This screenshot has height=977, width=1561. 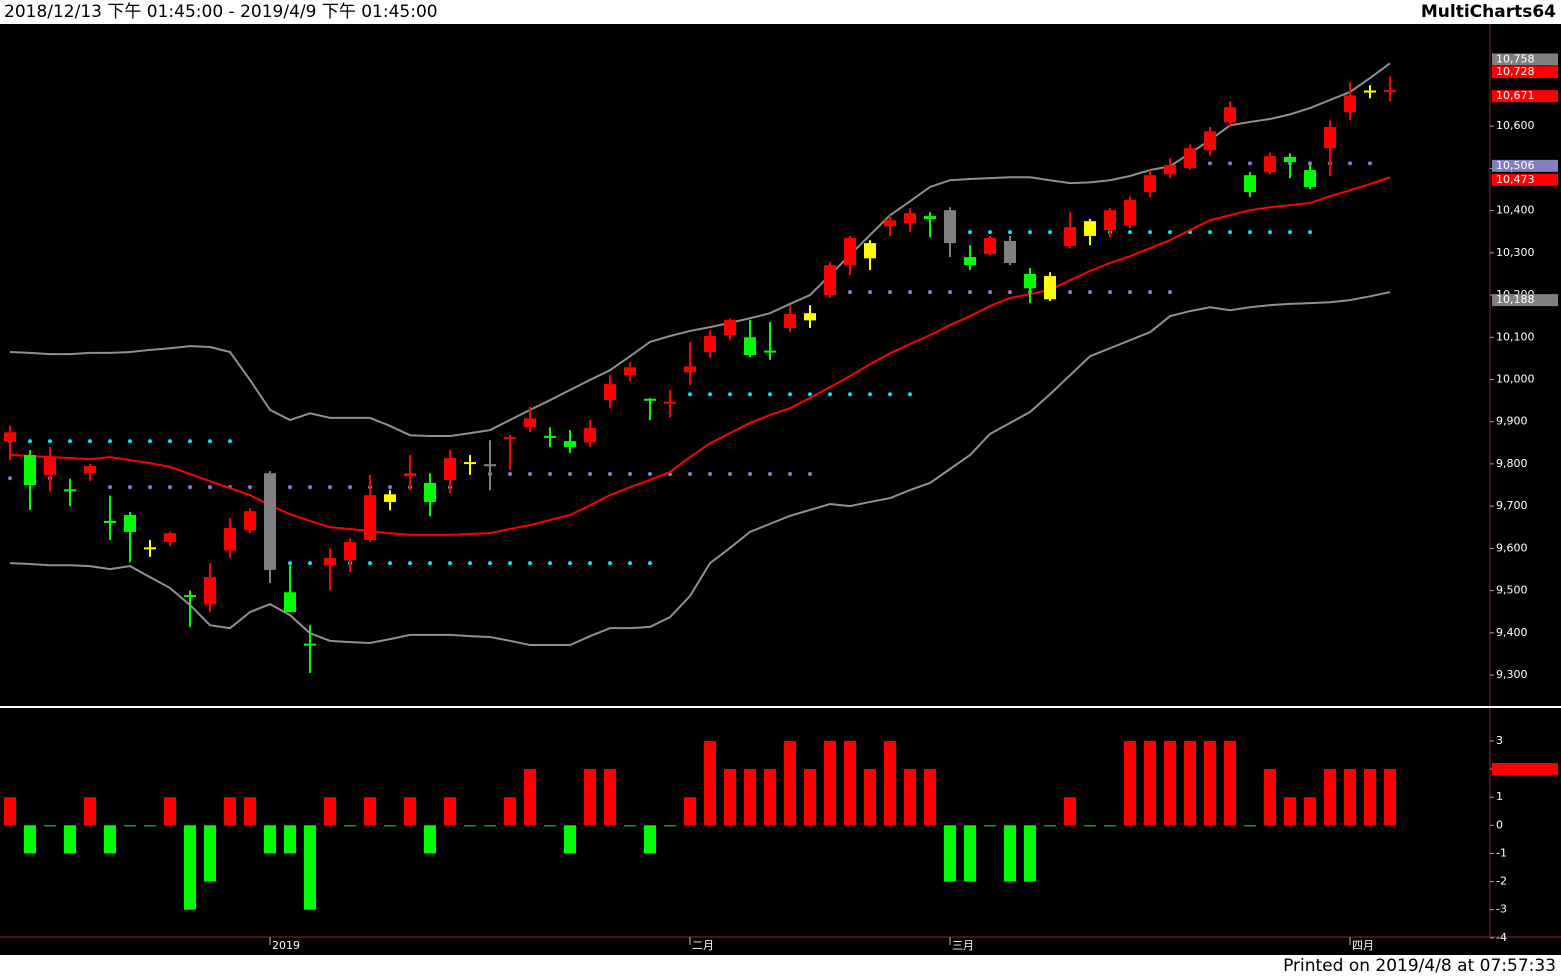 I want to click on y-tick-label: 9,500, so click(x=1512, y=590).